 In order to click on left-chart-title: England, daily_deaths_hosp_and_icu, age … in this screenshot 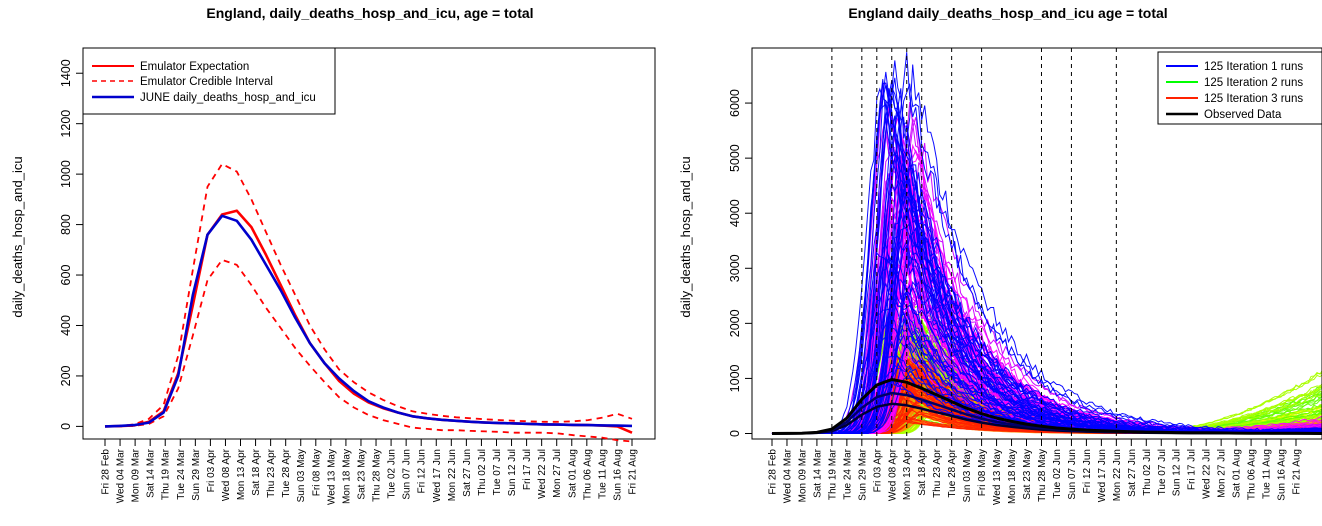, I will do `click(369, 13)`.